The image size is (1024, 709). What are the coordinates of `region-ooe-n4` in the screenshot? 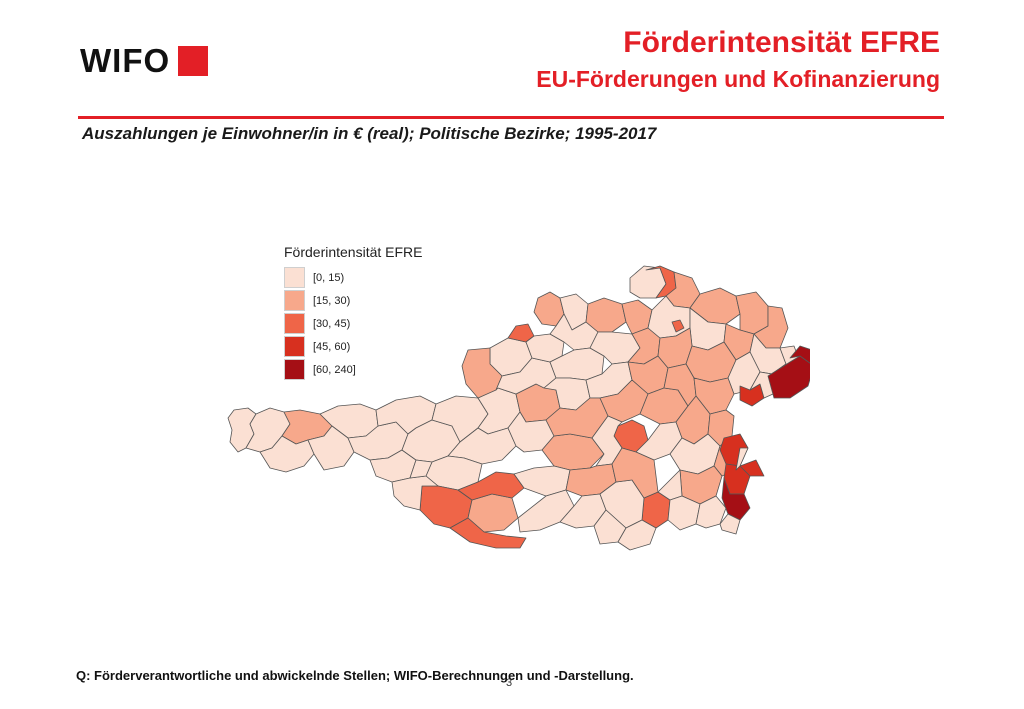 It's located at (606, 315).